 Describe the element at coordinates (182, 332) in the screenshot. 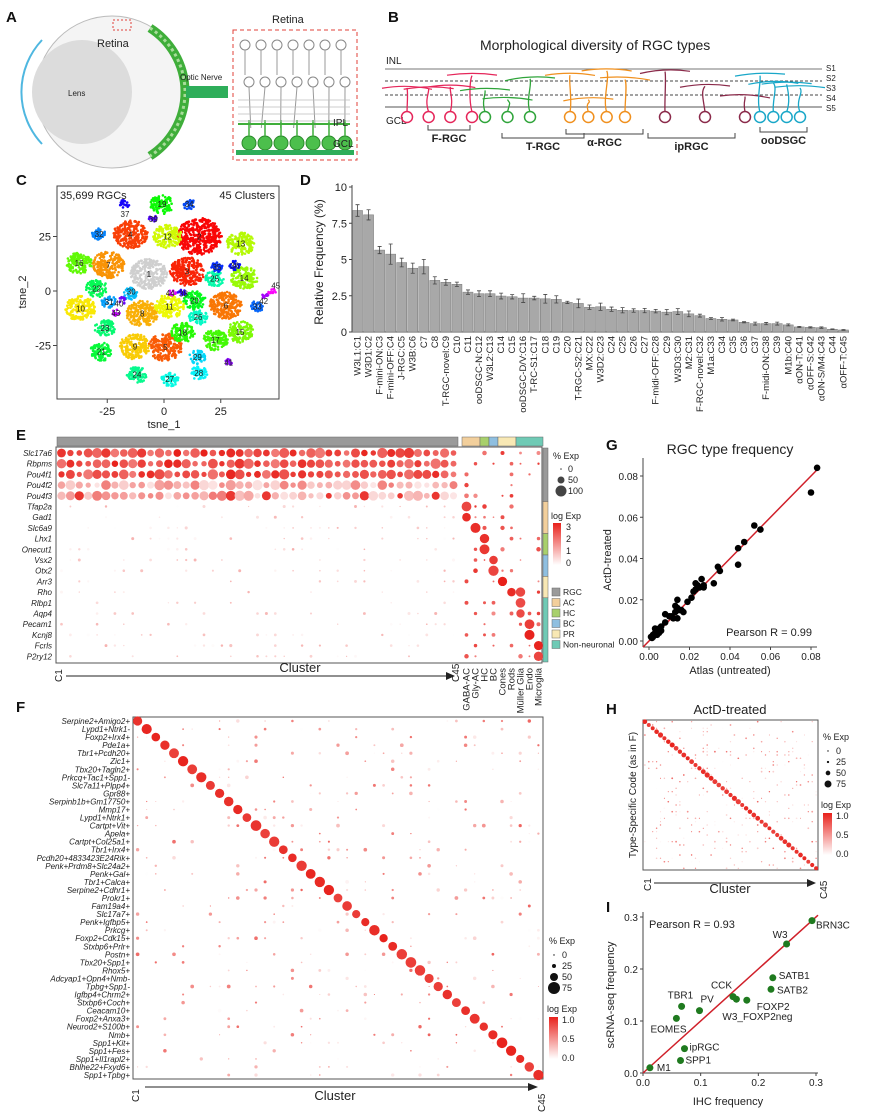

I see `cluster-label: 18` at that location.